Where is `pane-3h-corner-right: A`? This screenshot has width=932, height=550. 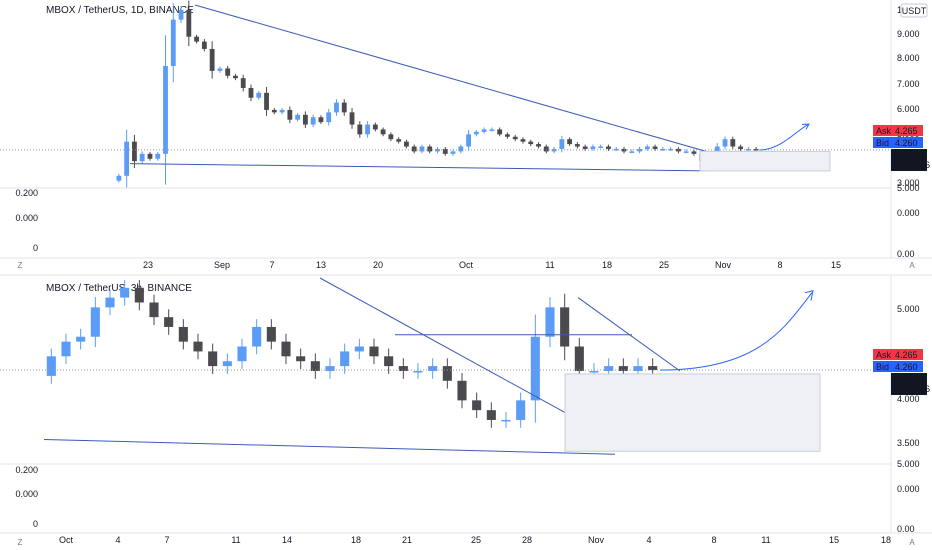 pane-3h-corner-right: A is located at coordinates (912, 542).